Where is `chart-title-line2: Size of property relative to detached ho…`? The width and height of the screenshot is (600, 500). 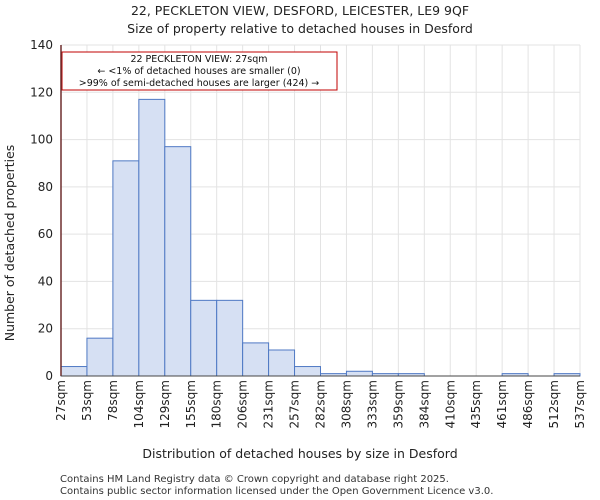 chart-title-line2: Size of property relative to detached ho… is located at coordinates (300, 28).